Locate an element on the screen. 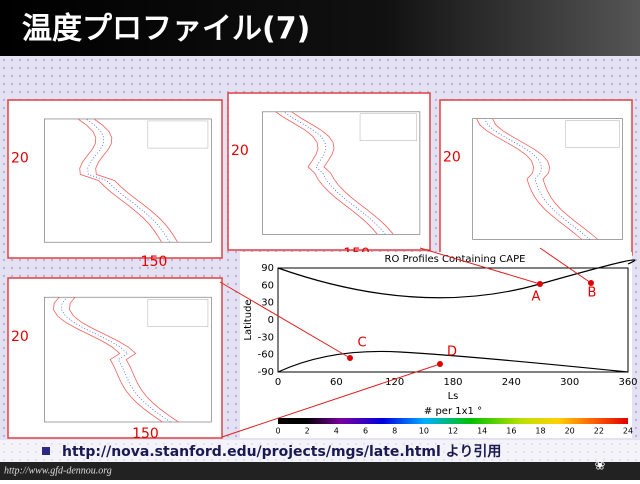 This screenshot has height=484, width=640. colorbar-tick-label: 20 is located at coordinates (570, 431).